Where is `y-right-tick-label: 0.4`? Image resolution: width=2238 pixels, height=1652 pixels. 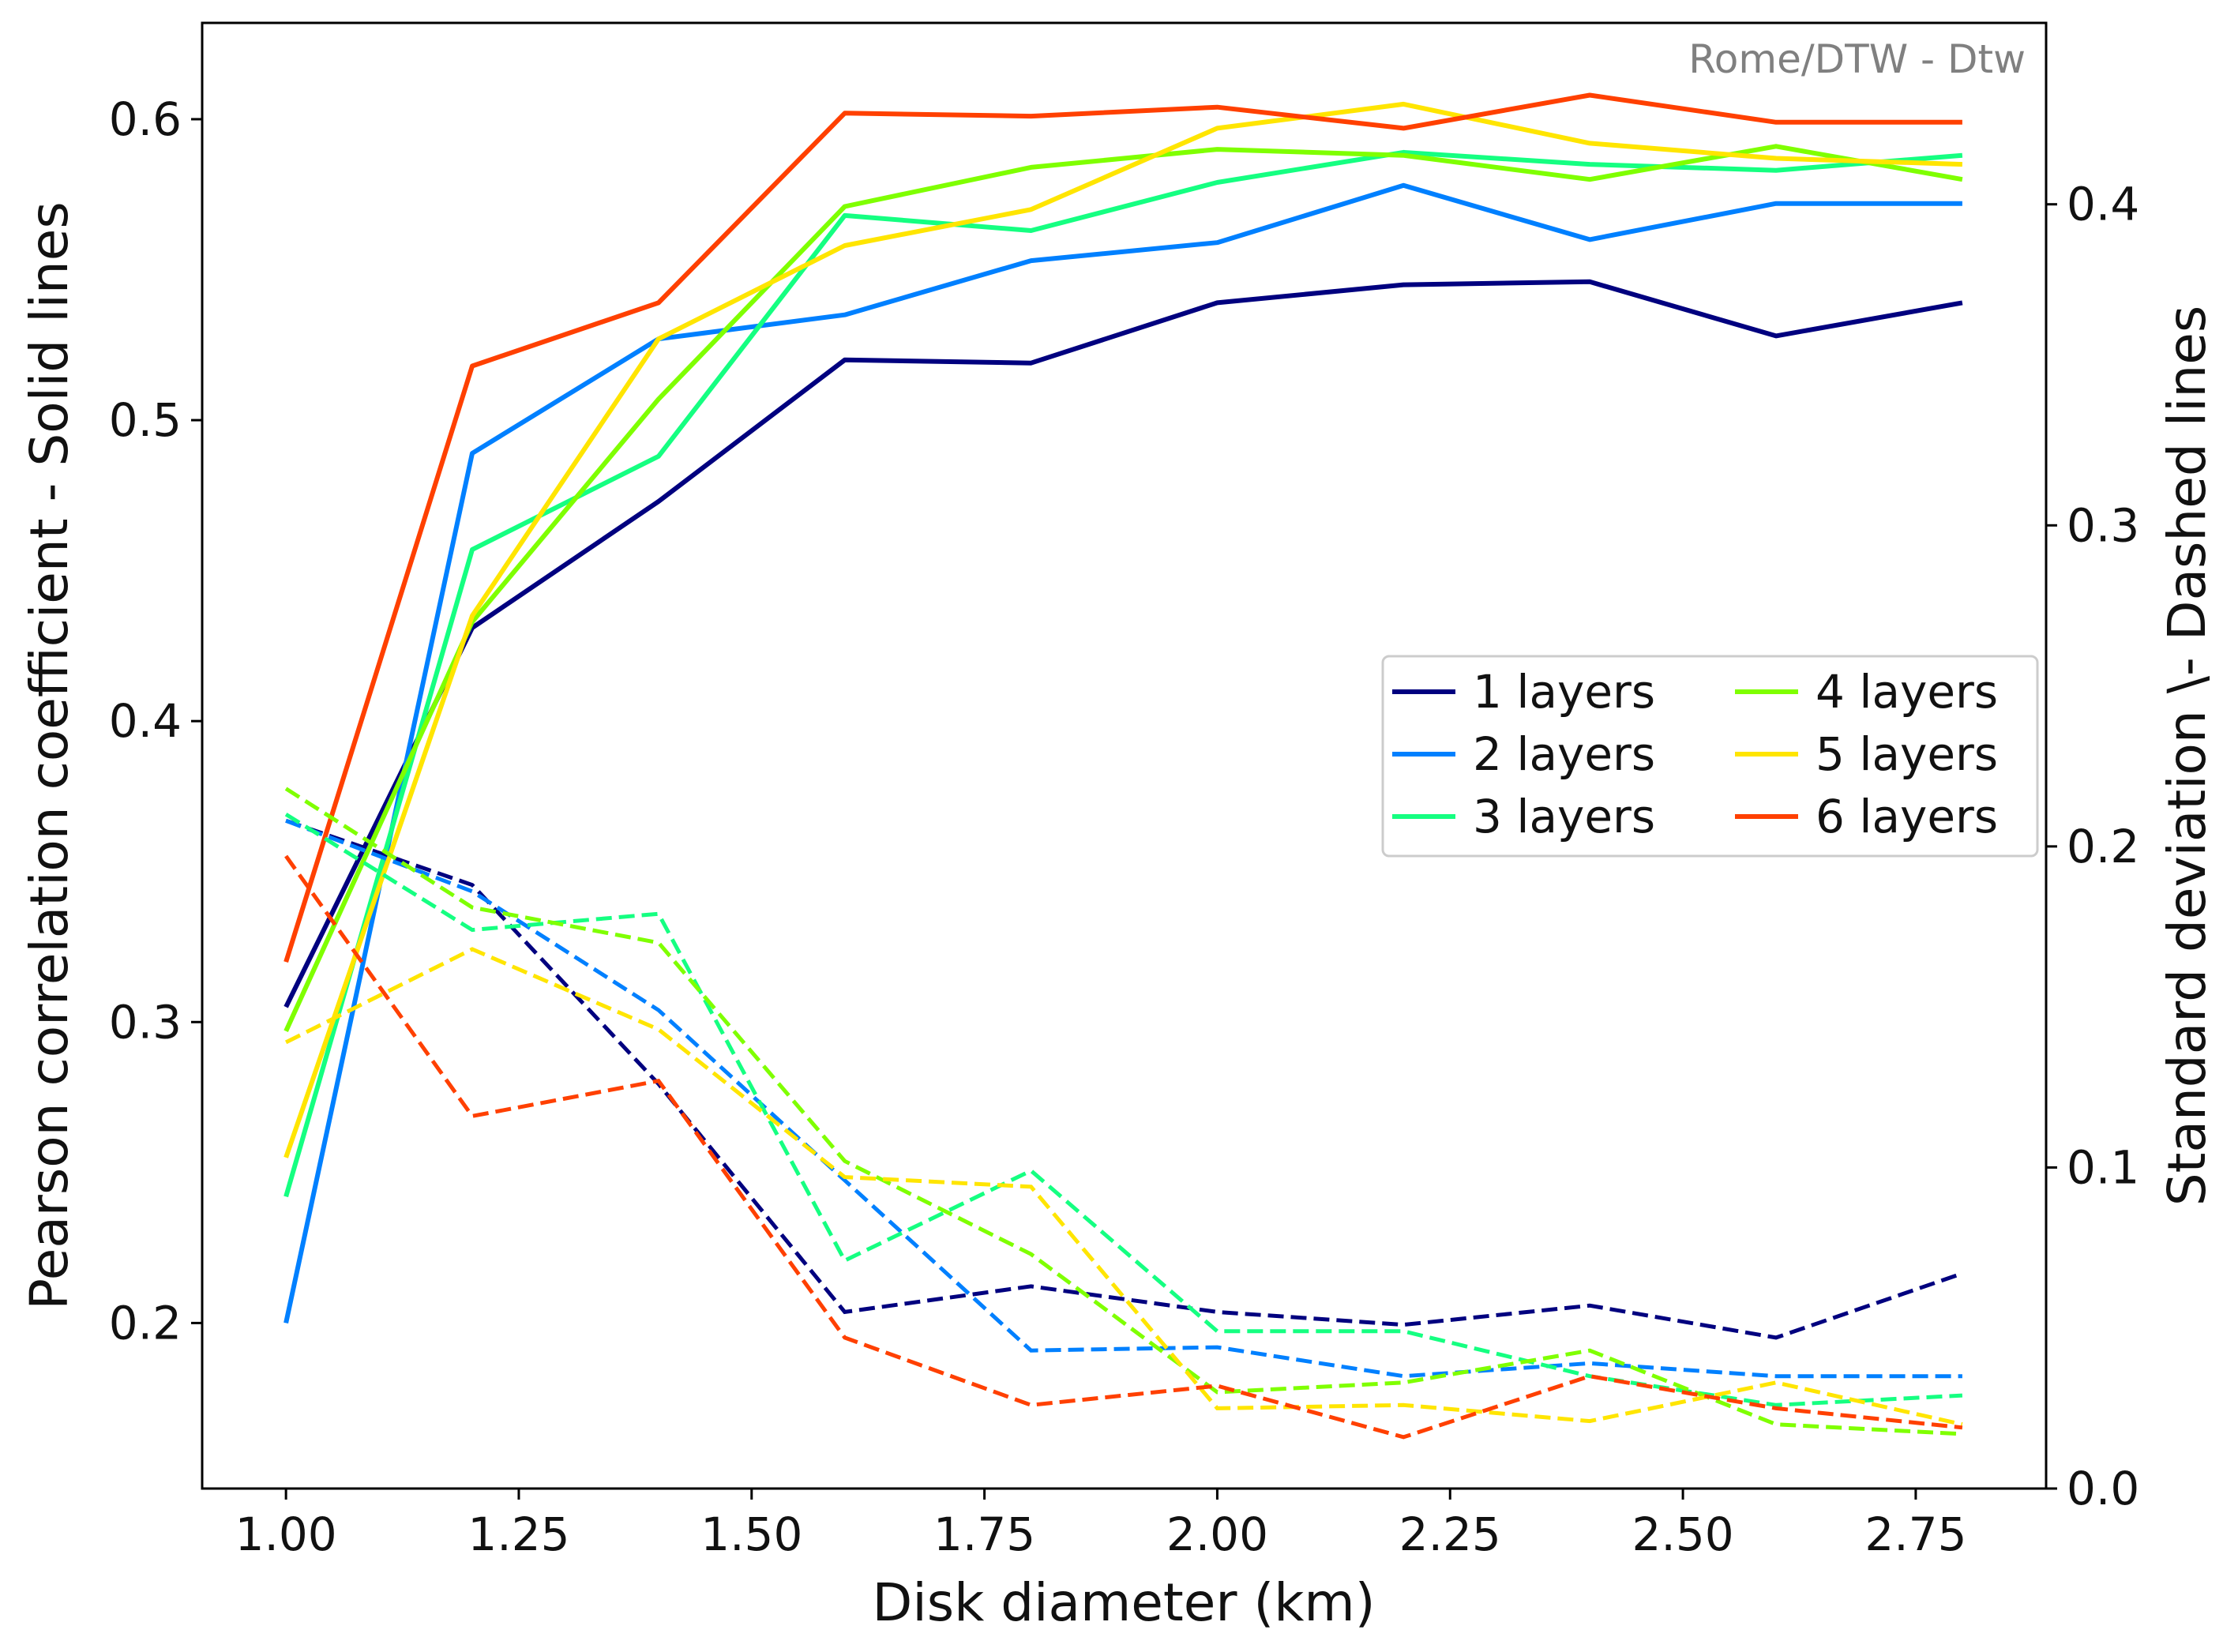 y-right-tick-label: 0.4 is located at coordinates (2103, 204).